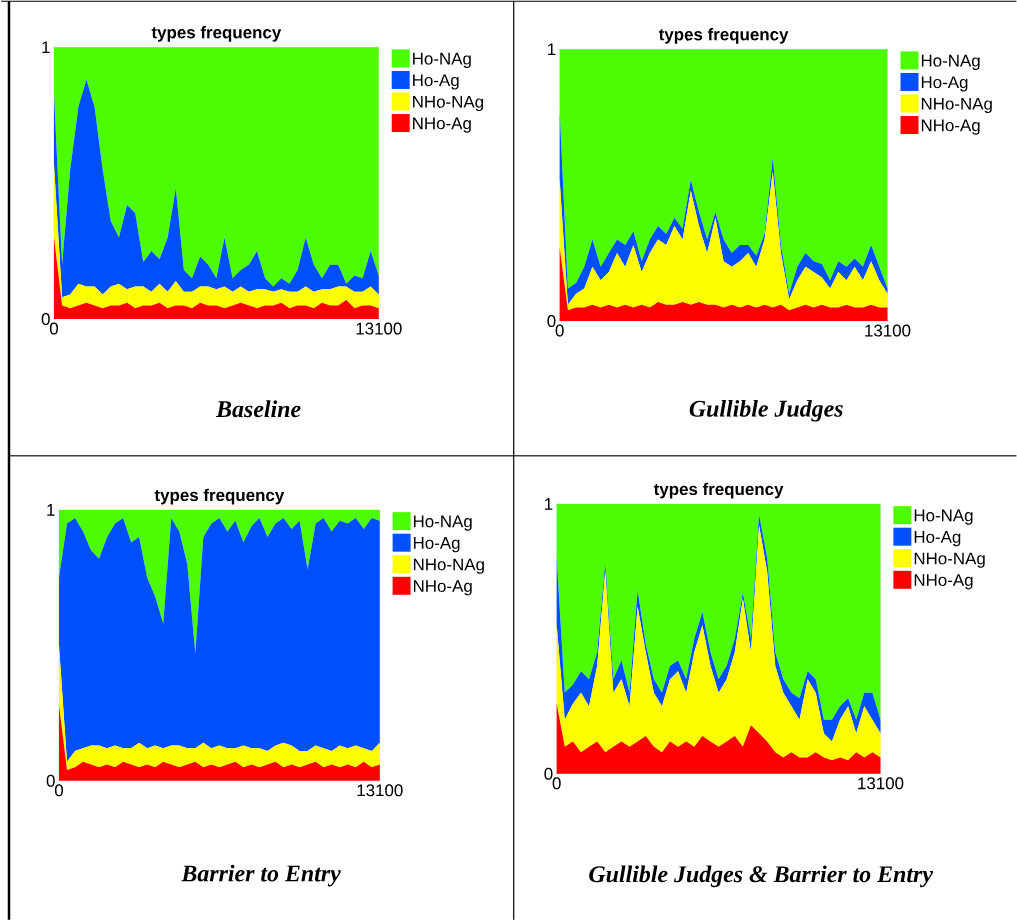 This screenshot has width=1017, height=921. I want to click on text: Barrier to Entry, so click(261, 875).